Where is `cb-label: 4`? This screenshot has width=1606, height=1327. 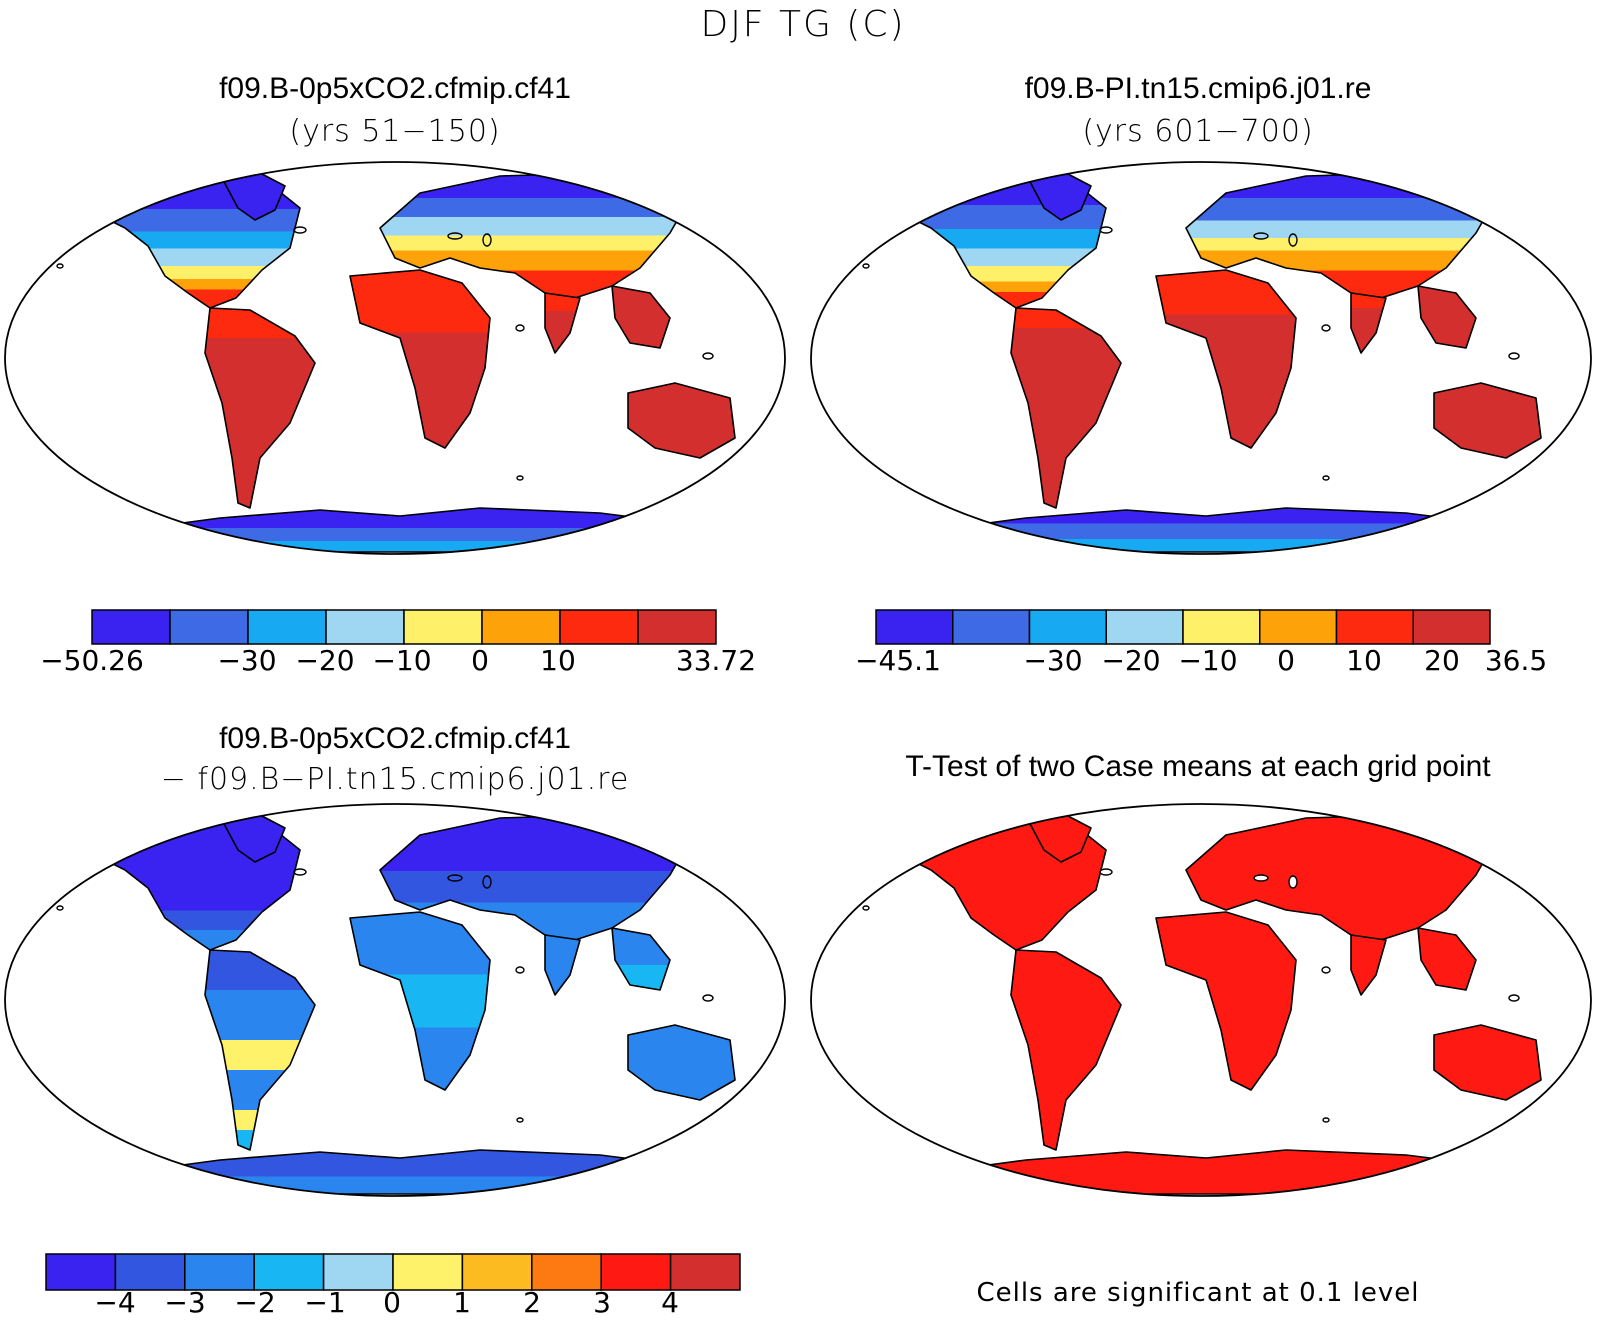
cb-label: 4 is located at coordinates (670, 1302).